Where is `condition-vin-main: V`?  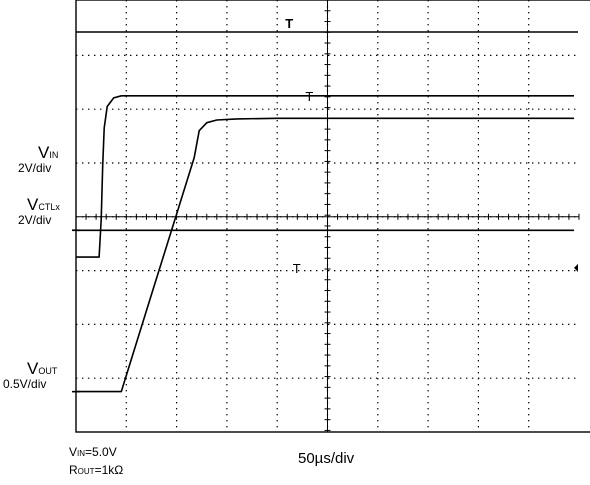
condition-vin-main: V is located at coordinates (73, 452).